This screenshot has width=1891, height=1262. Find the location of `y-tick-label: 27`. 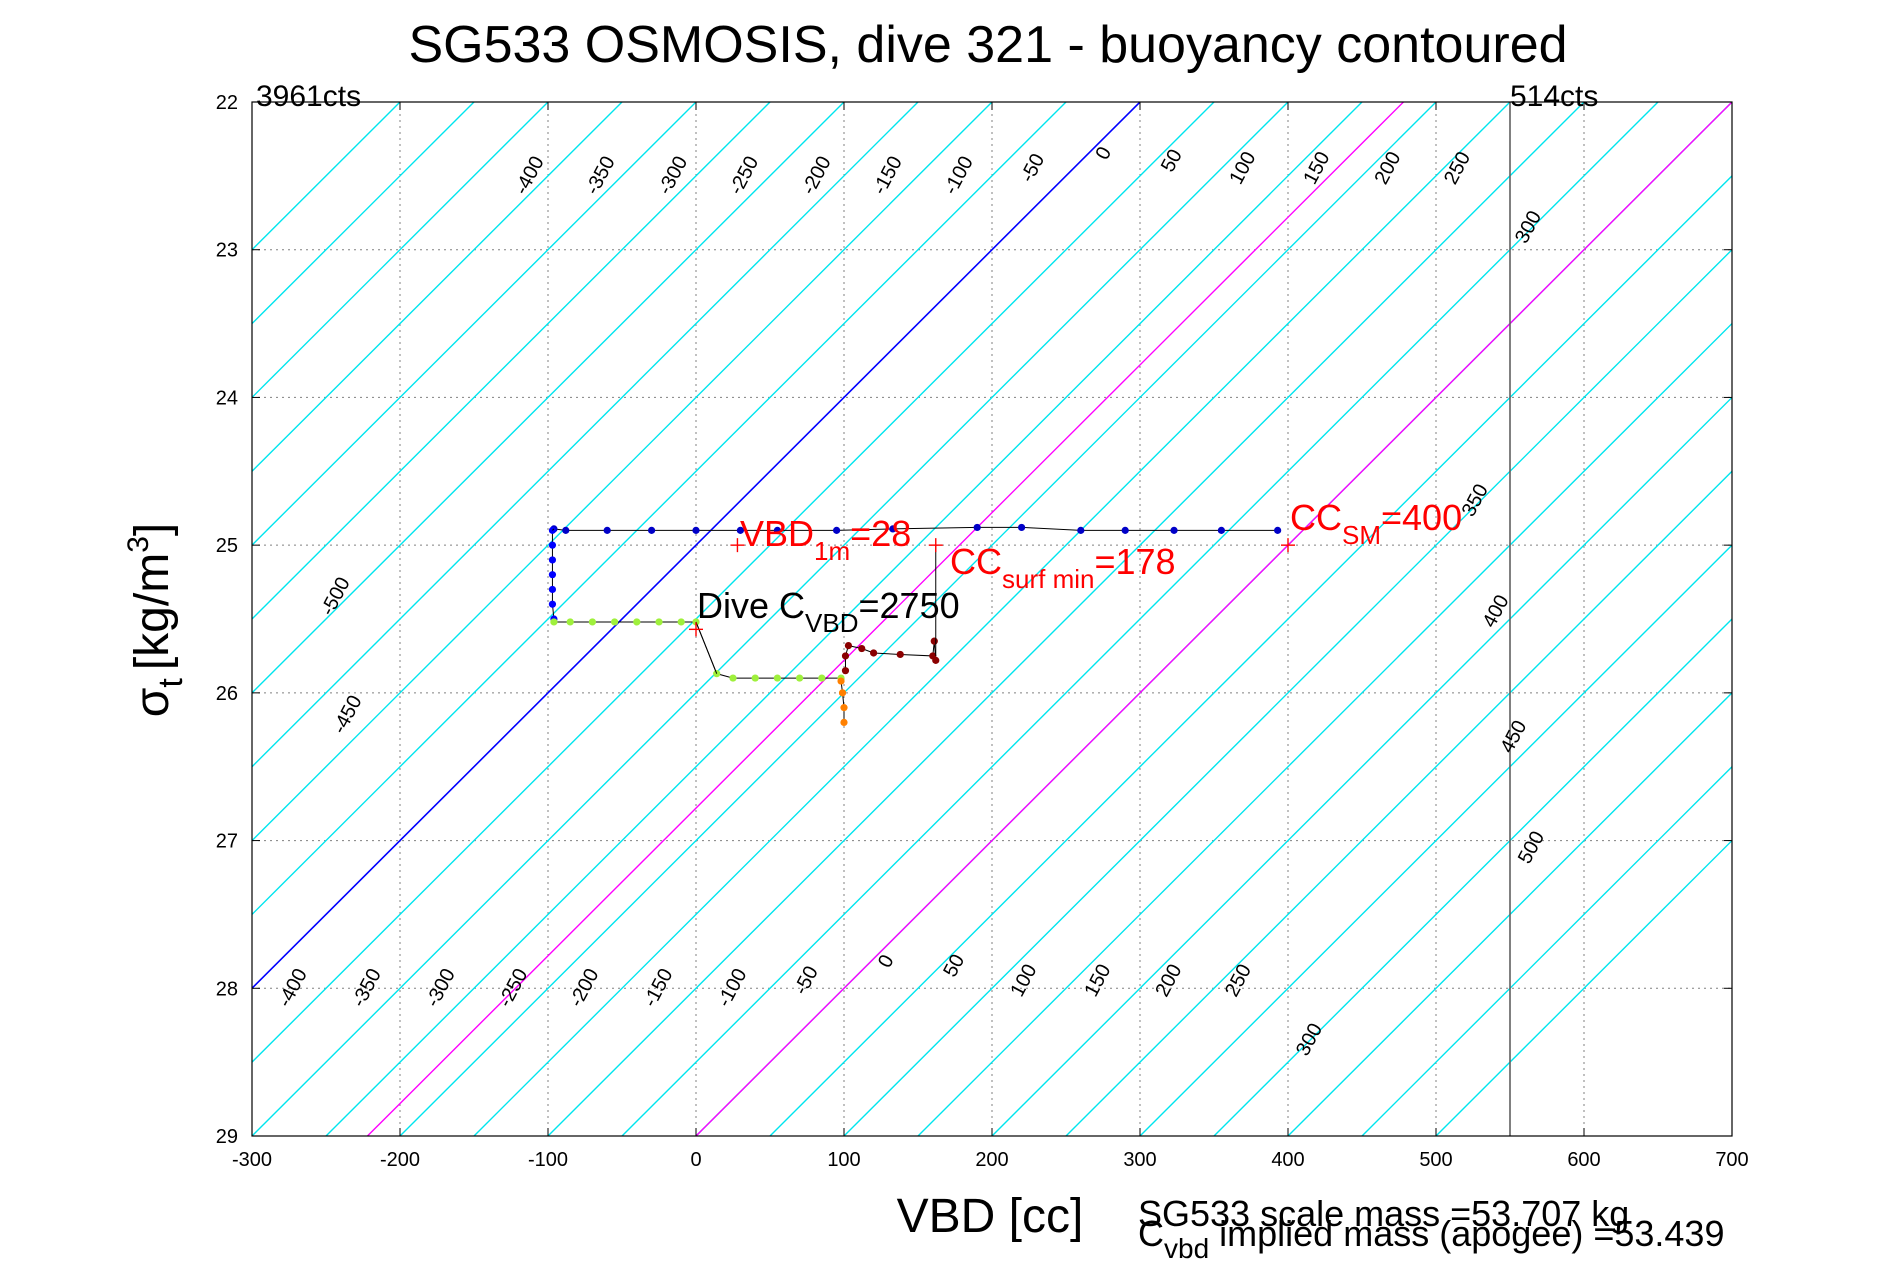

y-tick-label: 27 is located at coordinates (227, 842).